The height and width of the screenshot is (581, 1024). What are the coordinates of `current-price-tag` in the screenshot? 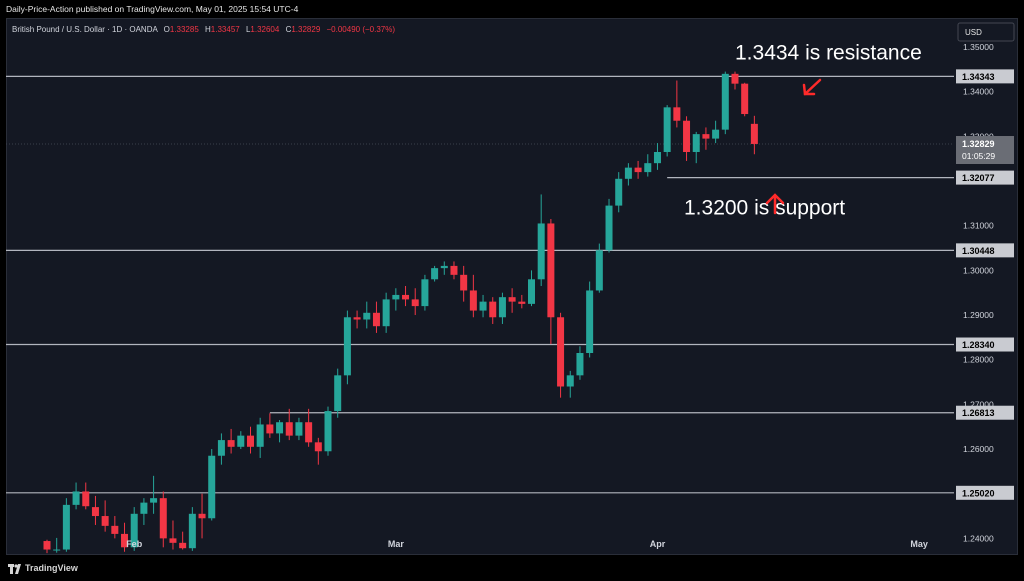 It's located at (985, 150).